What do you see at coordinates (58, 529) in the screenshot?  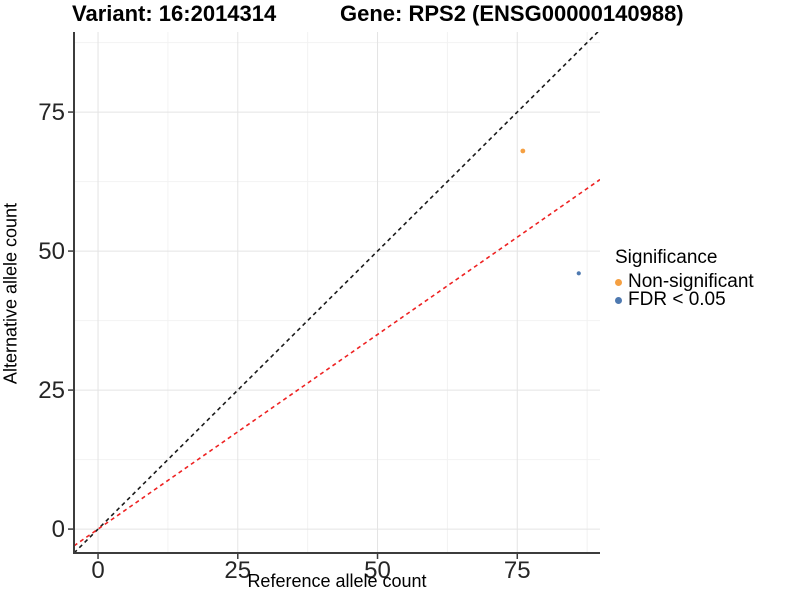 I see `y-tick-label: 0` at bounding box center [58, 529].